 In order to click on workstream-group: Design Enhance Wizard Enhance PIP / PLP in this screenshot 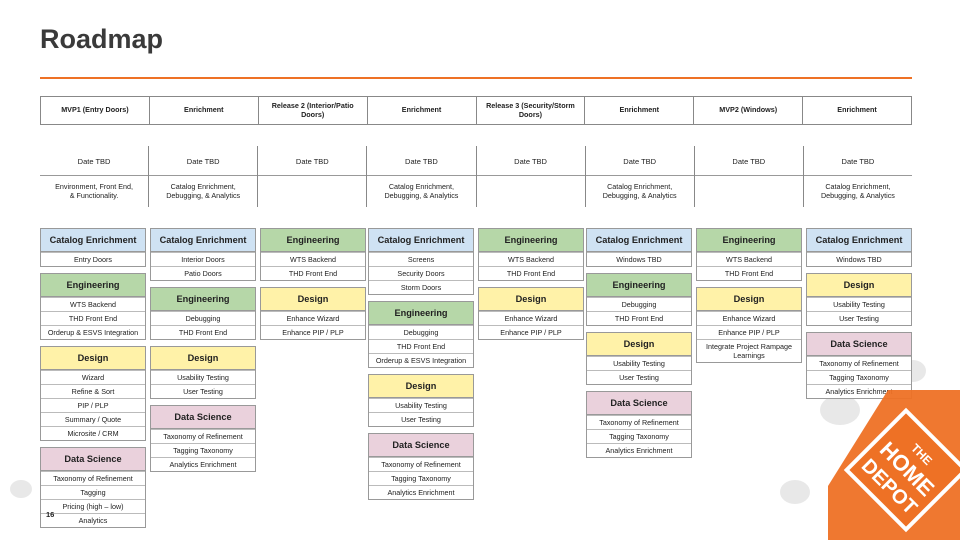, I will do `click(313, 313)`.